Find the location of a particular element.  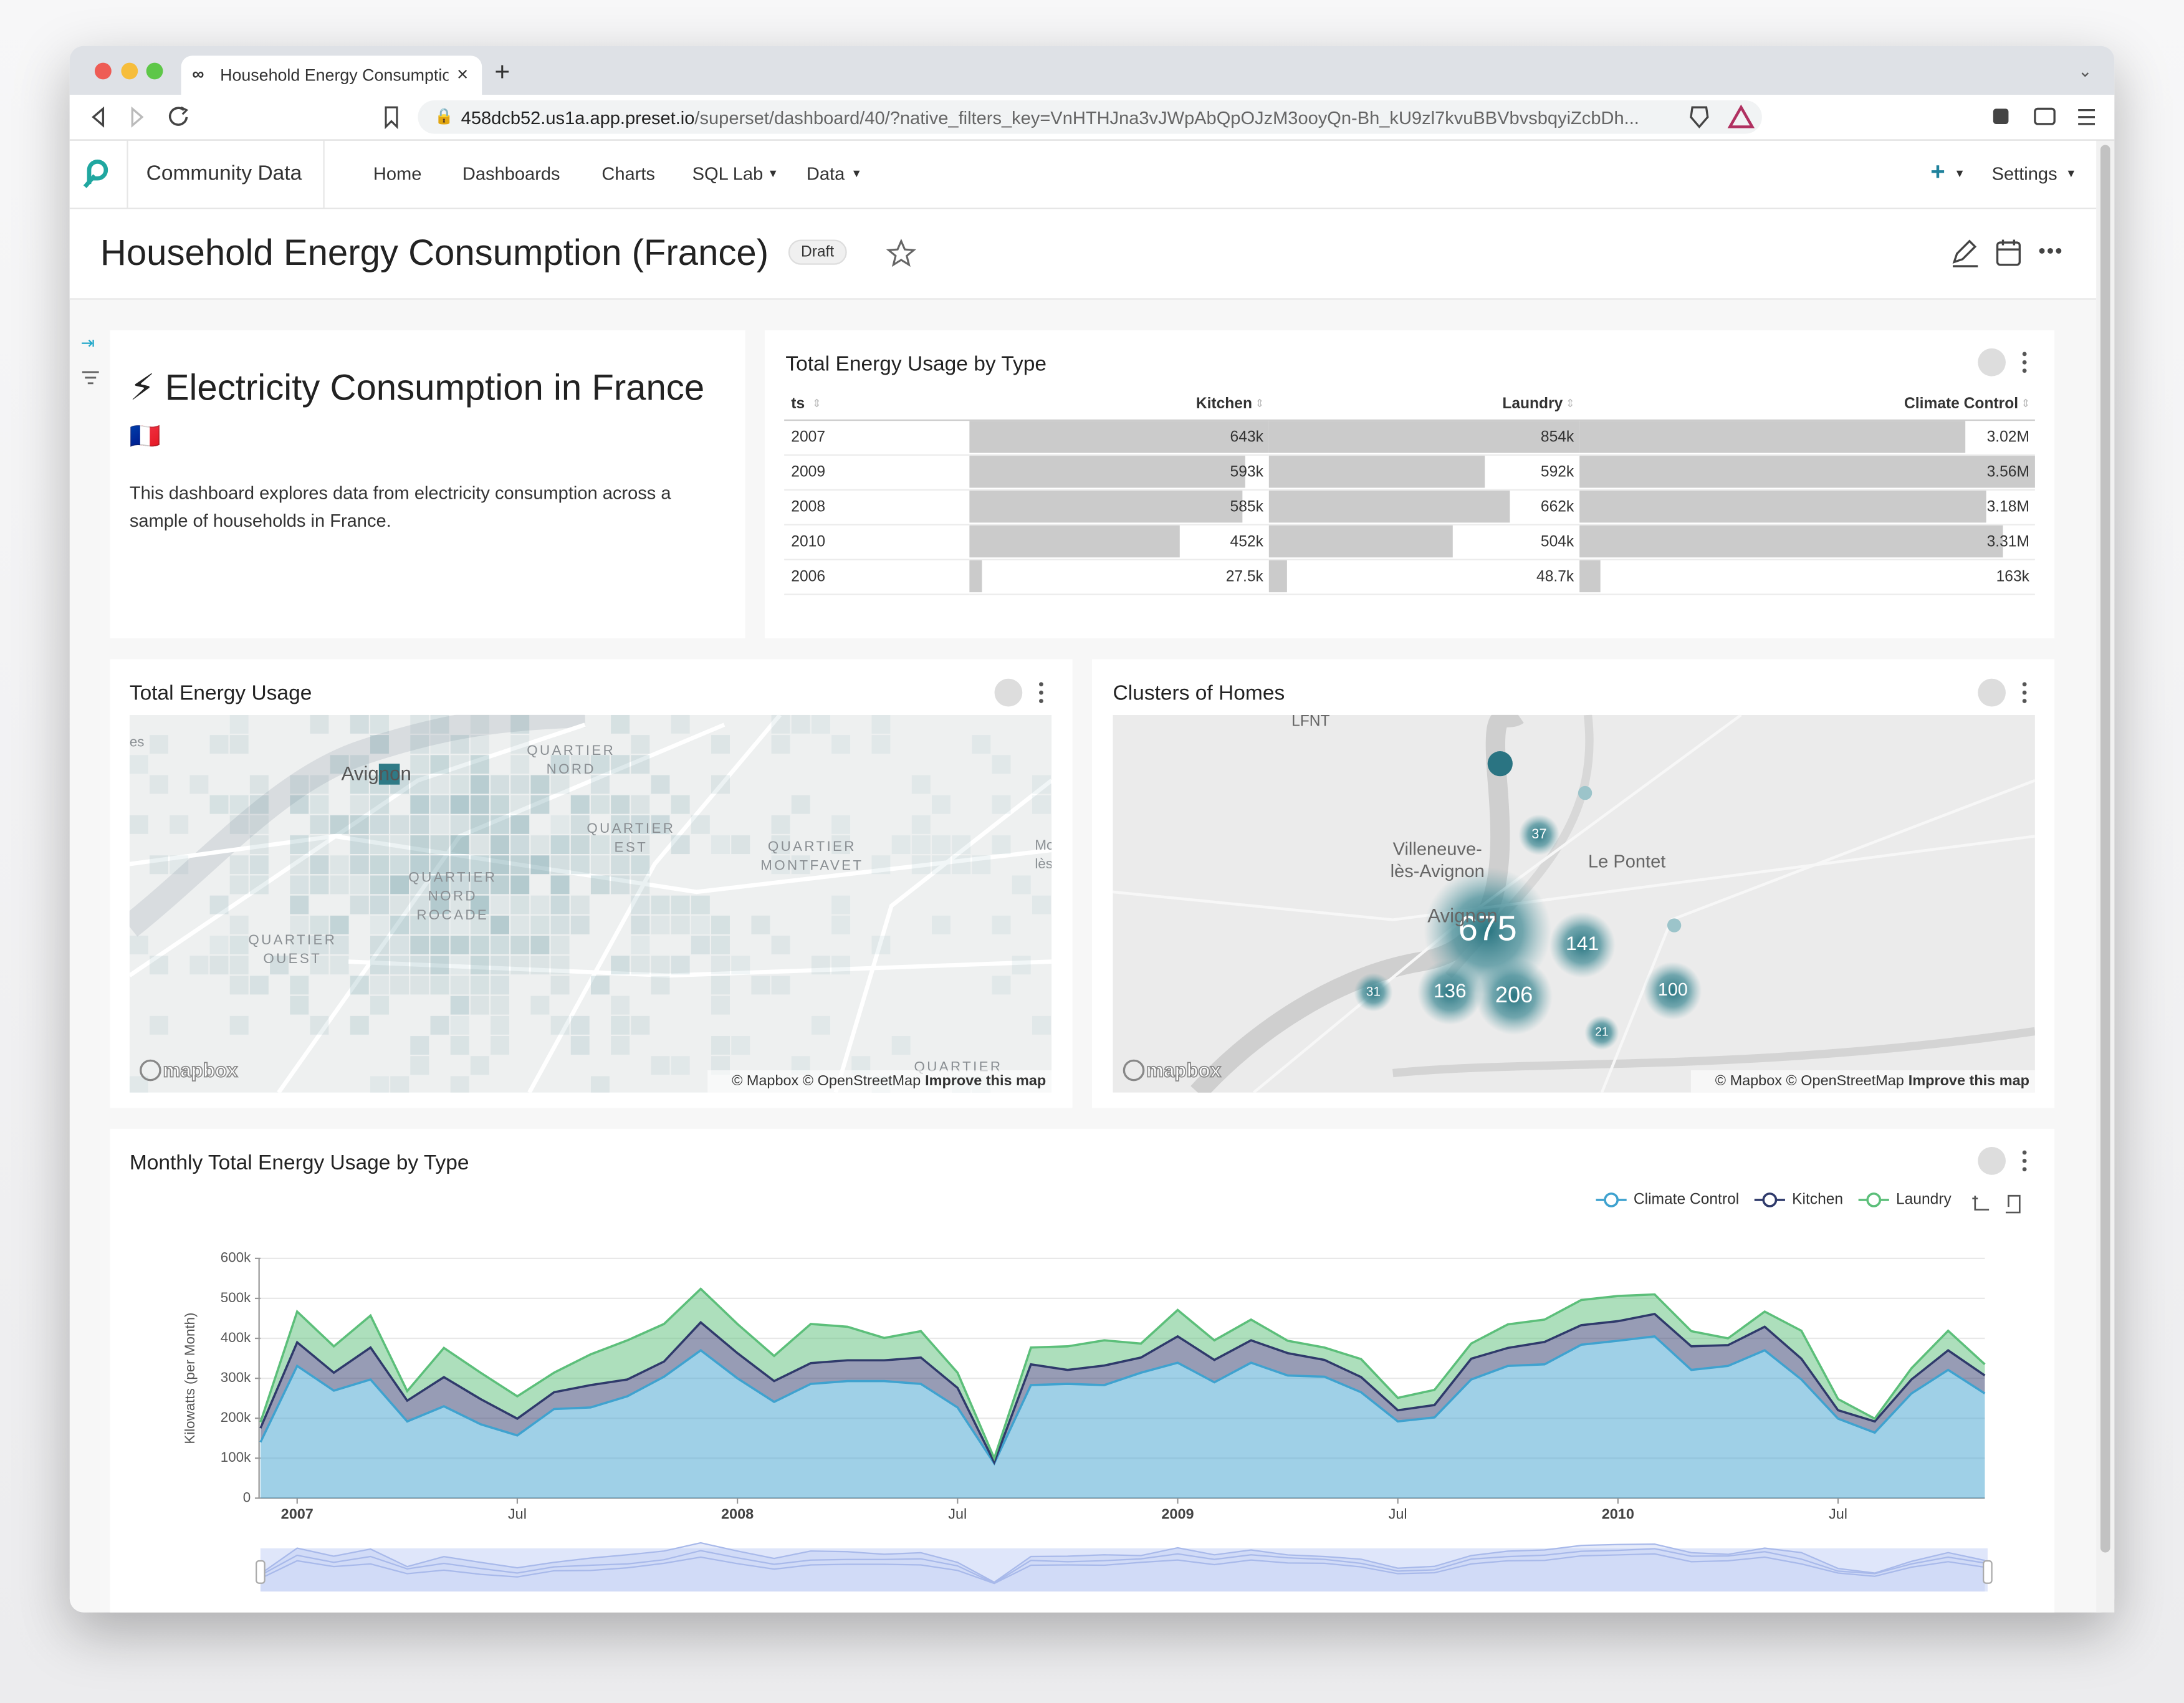

column-header: Climate Control is located at coordinates (1961, 404).